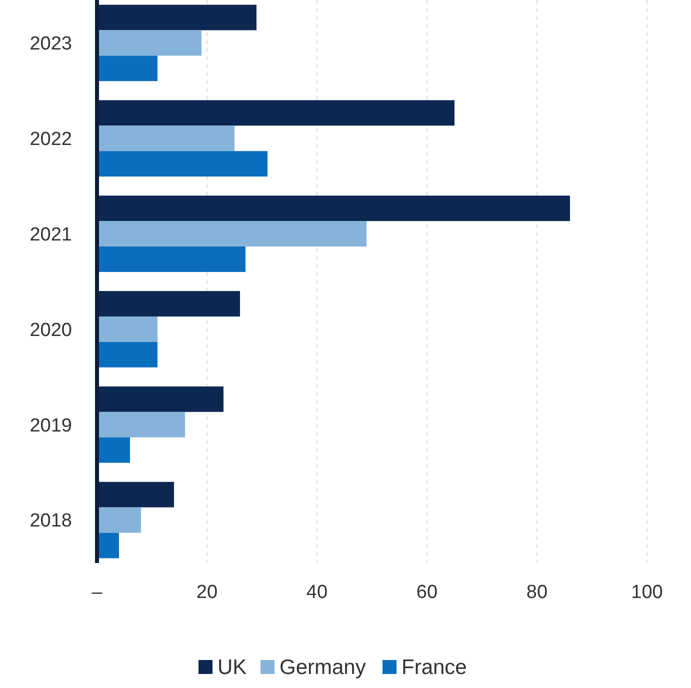 The height and width of the screenshot is (688, 691). What do you see at coordinates (537, 592) in the screenshot?
I see `x-tick-label: 80` at bounding box center [537, 592].